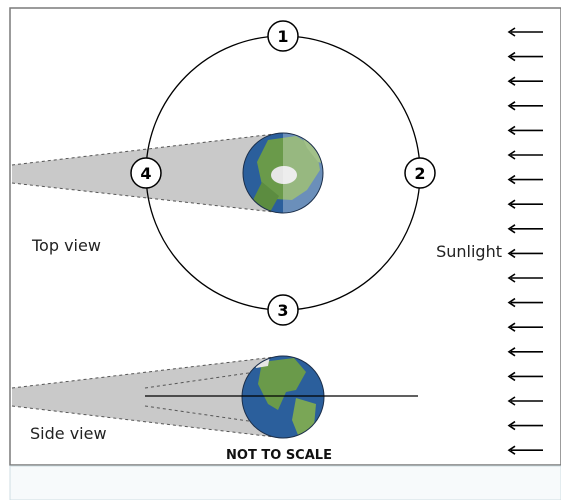  What do you see at coordinates (68, 433) in the screenshot?
I see `side-view-label: Side view` at bounding box center [68, 433].